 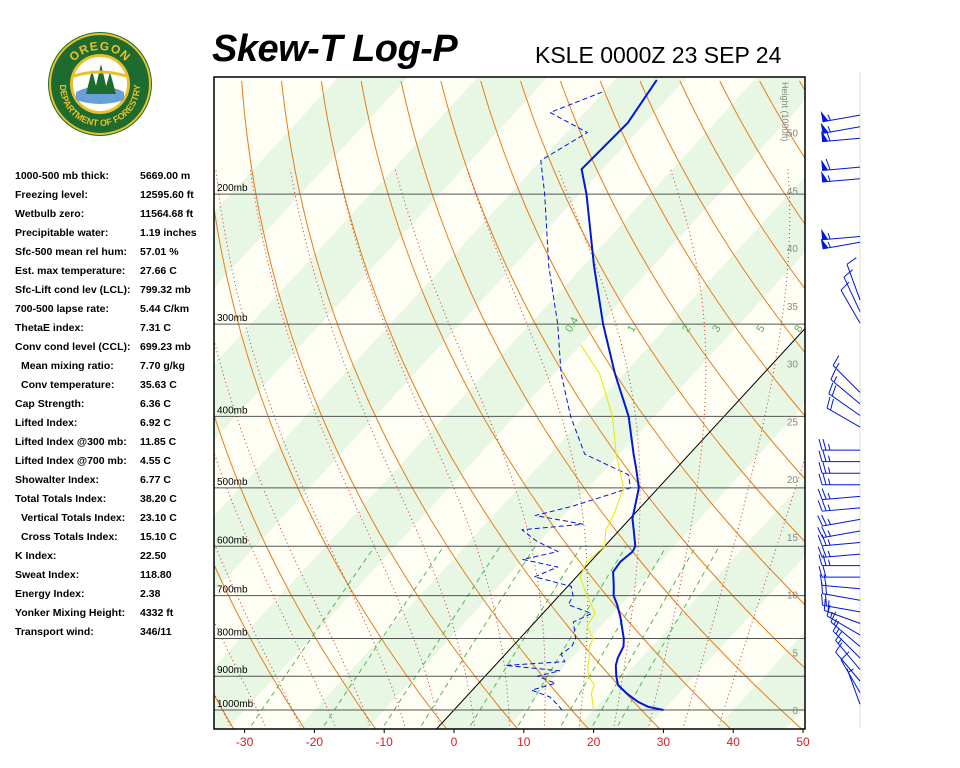 What do you see at coordinates (232, 670) in the screenshot?
I see `isobar-label: 900mb` at bounding box center [232, 670].